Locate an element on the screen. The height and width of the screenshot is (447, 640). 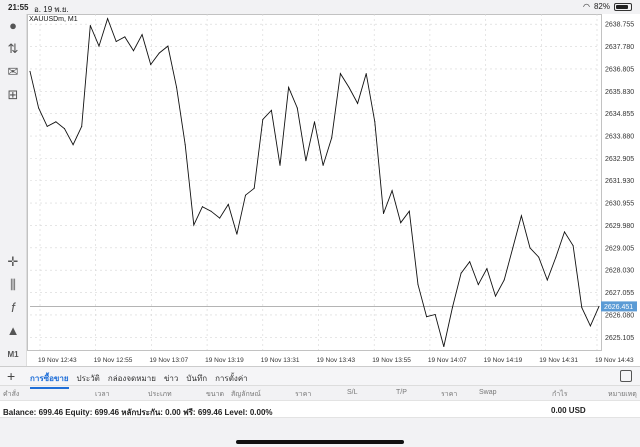
new-document-icon: ⊞ is located at coordinates (13, 94).